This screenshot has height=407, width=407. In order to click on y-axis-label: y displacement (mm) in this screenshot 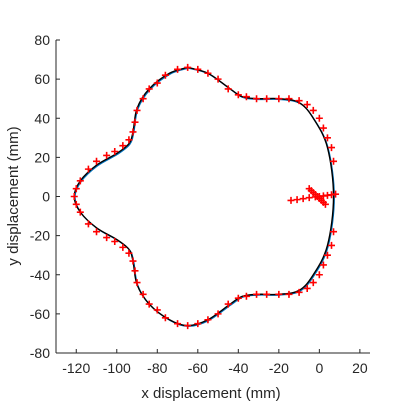, I will do `click(13, 195)`.